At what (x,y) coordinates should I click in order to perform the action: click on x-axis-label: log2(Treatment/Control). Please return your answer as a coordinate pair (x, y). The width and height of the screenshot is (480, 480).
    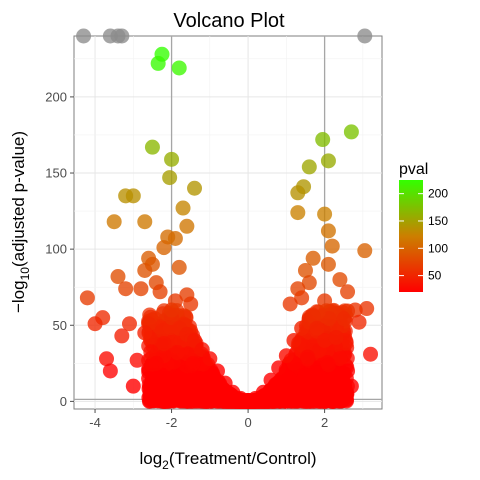
    Looking at the image, I should click on (227, 460).